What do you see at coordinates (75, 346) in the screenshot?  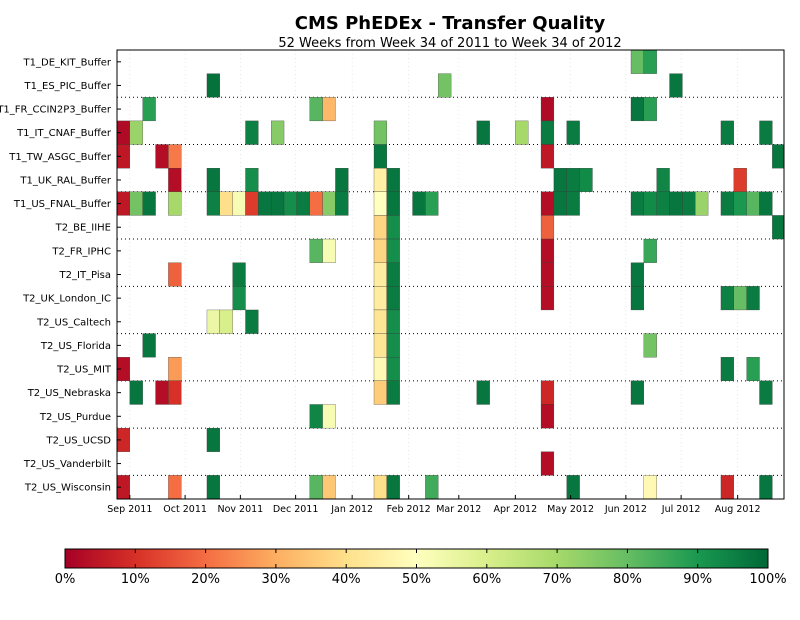 I see `row-label: T2_US_Florida` at bounding box center [75, 346].